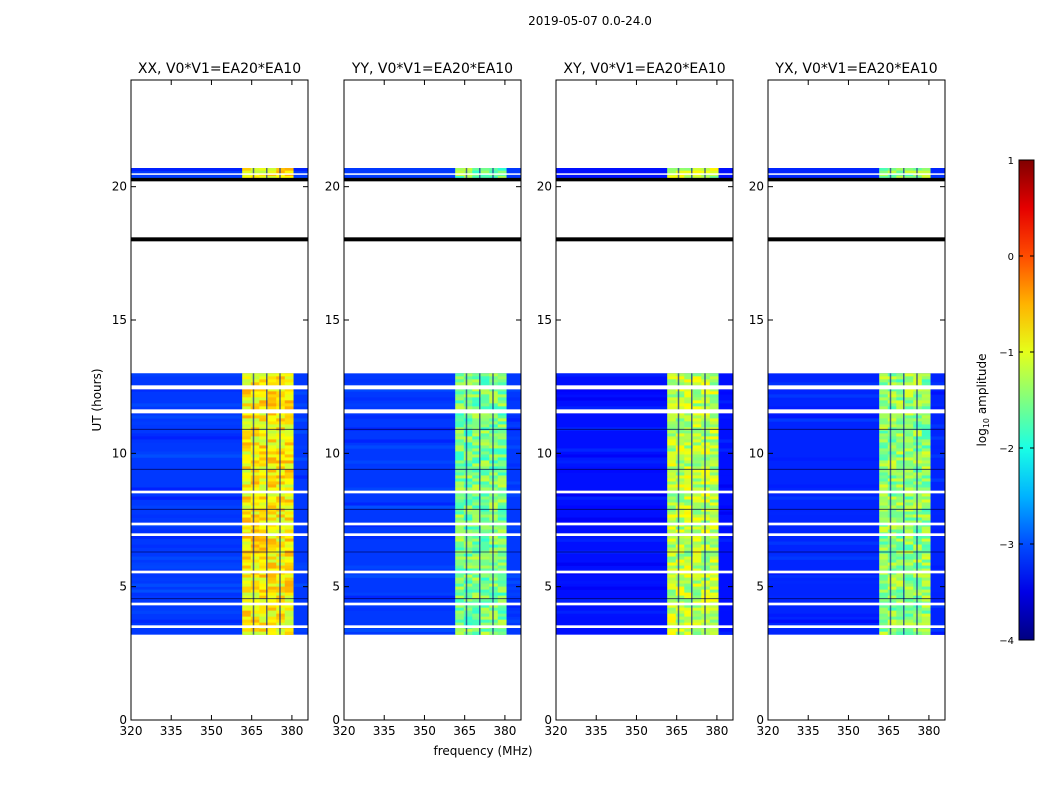  What do you see at coordinates (1011, 257) in the screenshot?
I see `colorbar-tick-label: 0` at bounding box center [1011, 257].